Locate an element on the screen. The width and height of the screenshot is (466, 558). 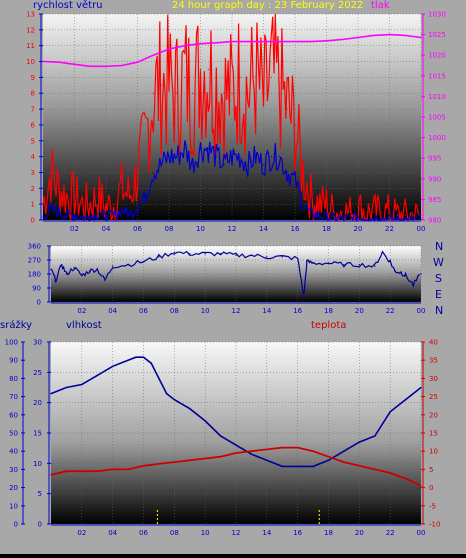
x-tick-label-hour: 14 is located at coordinates (266, 533).